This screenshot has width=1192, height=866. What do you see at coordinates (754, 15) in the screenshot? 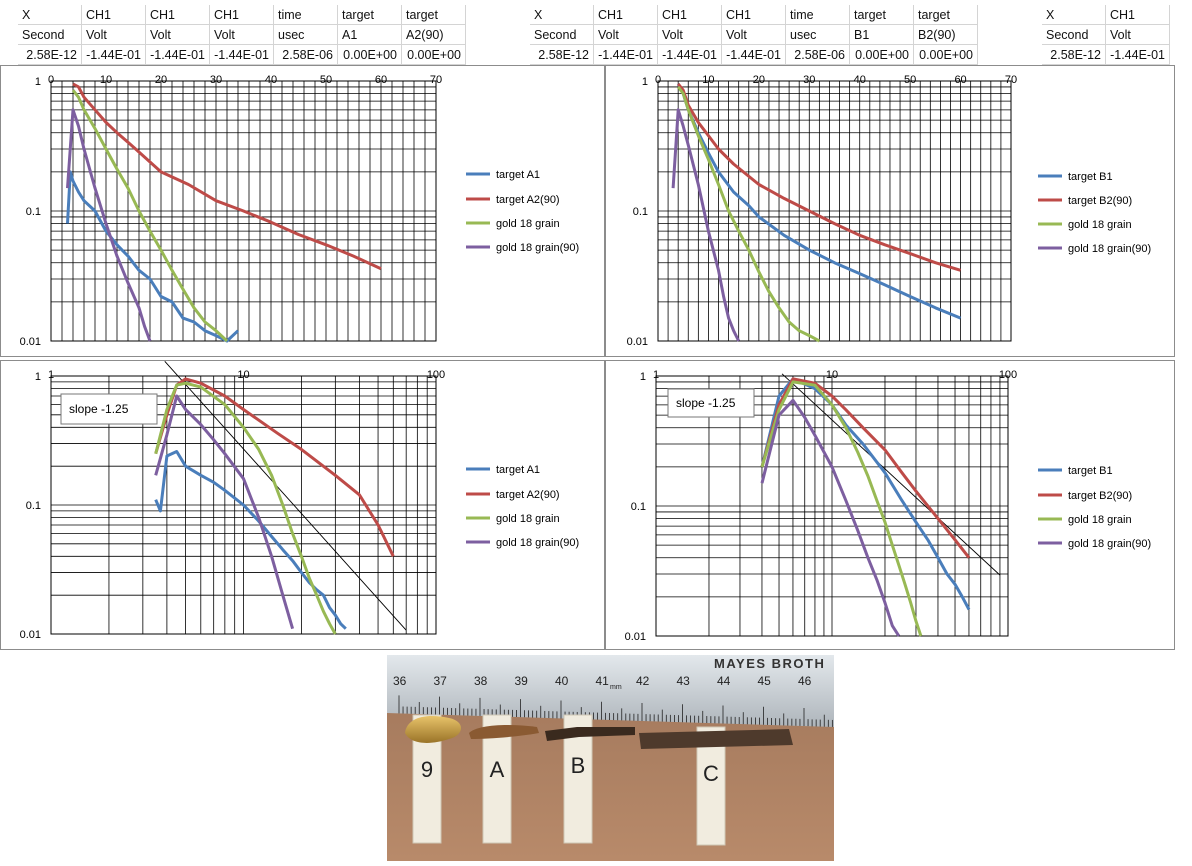
I see `sheet-cell-row1-10: CH1` at bounding box center [754, 15].